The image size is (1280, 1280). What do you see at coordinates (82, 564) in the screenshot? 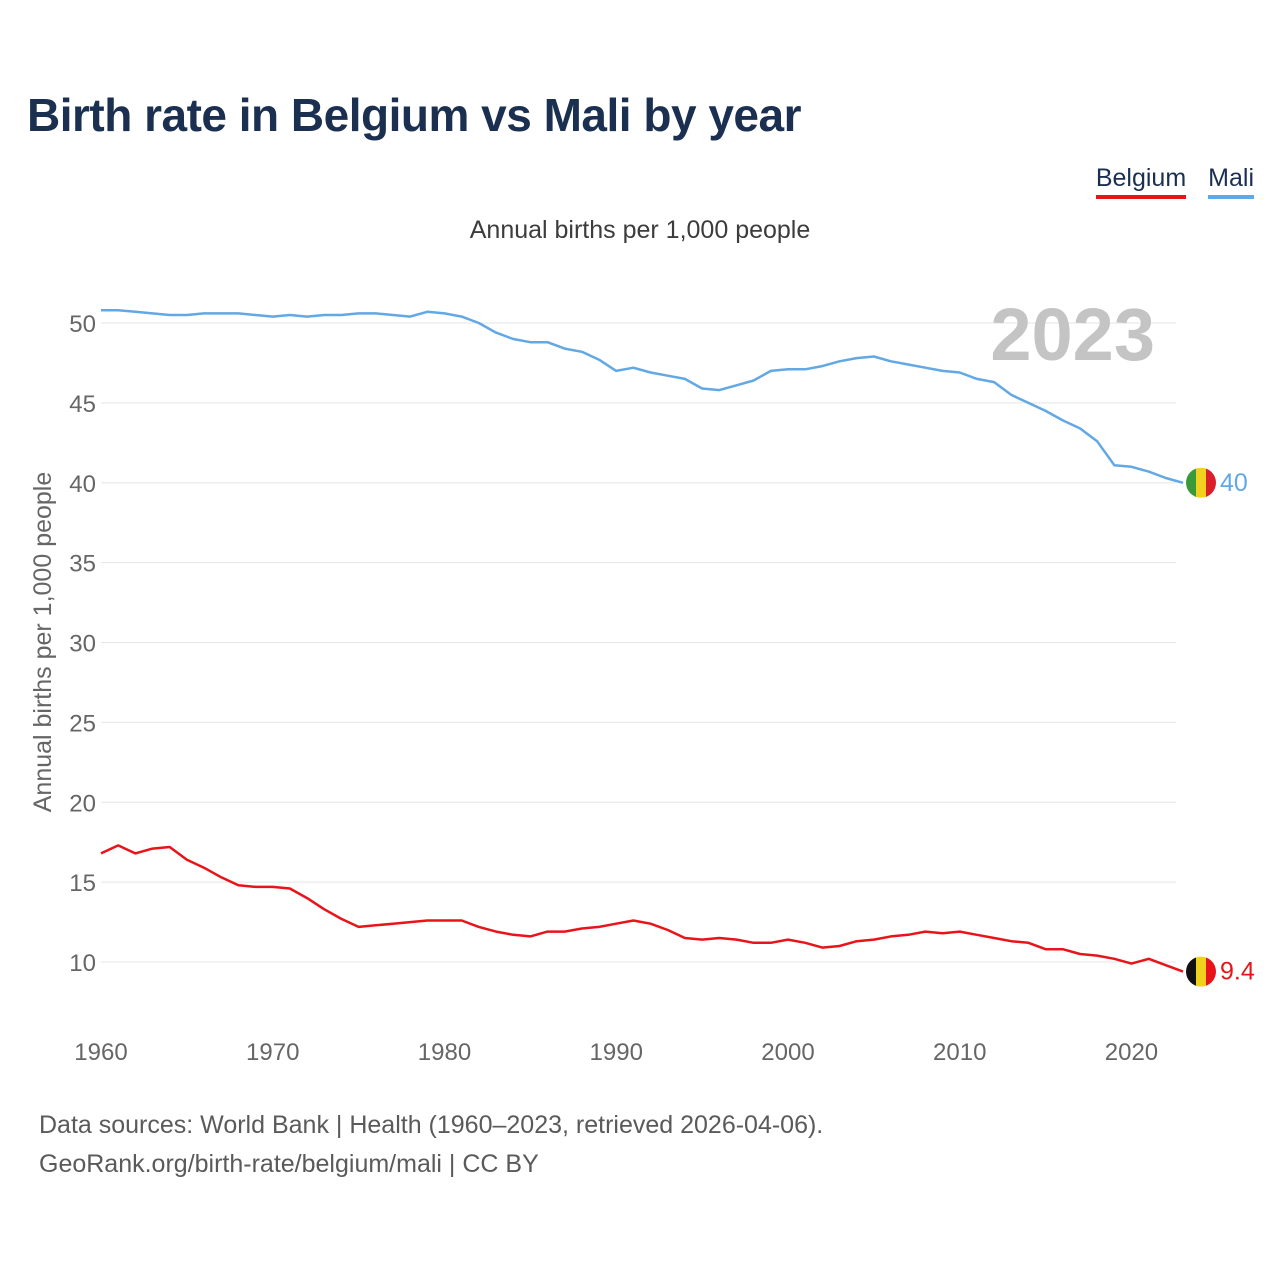
I see `y-tick-label: 35` at bounding box center [82, 564].